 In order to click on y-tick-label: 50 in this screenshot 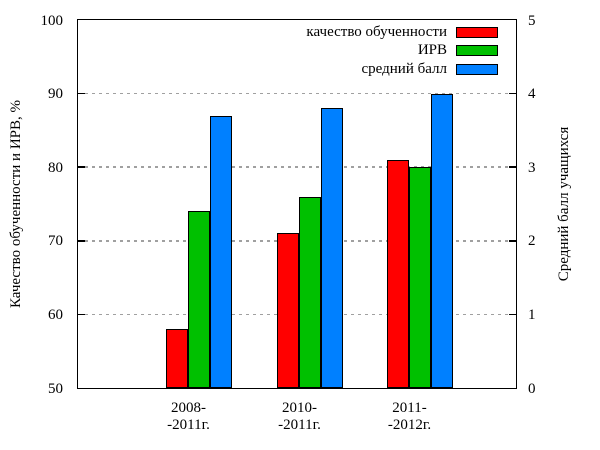, I will do `click(55, 388)`.